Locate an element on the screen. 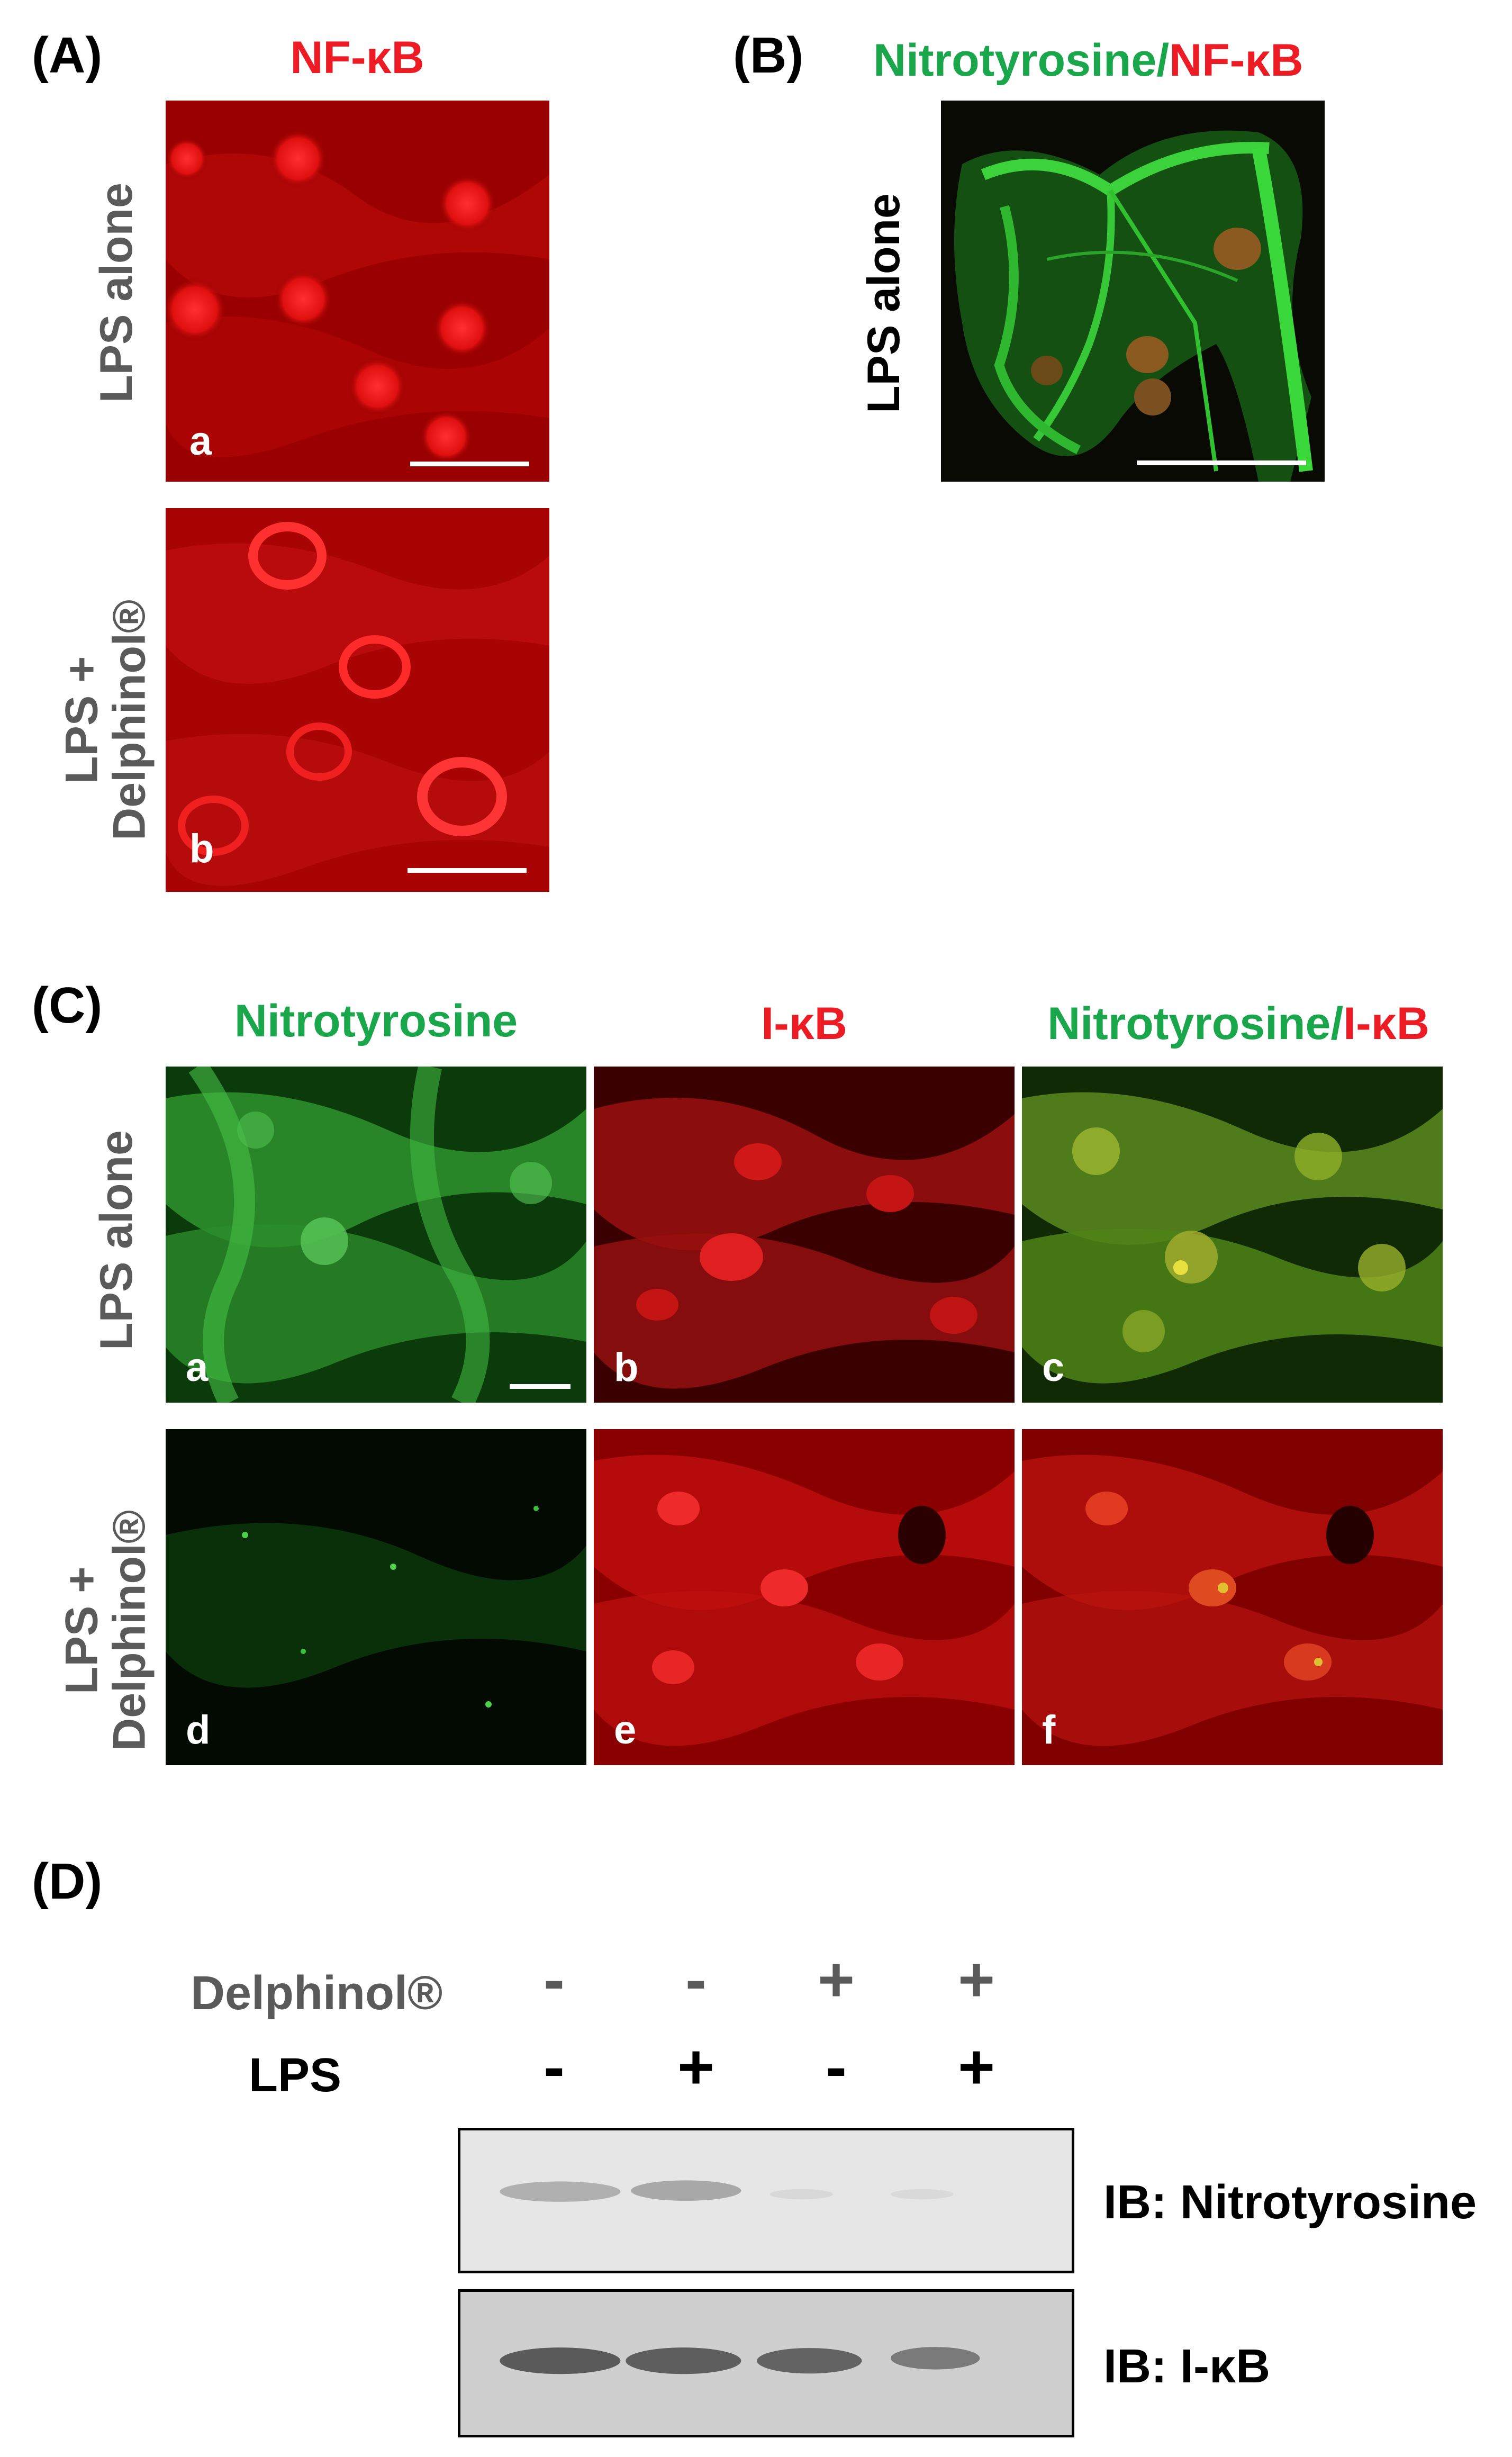 This screenshot has width=1512, height=2457. panel-a-row1-label: LPS alone is located at coordinates (116, 293).